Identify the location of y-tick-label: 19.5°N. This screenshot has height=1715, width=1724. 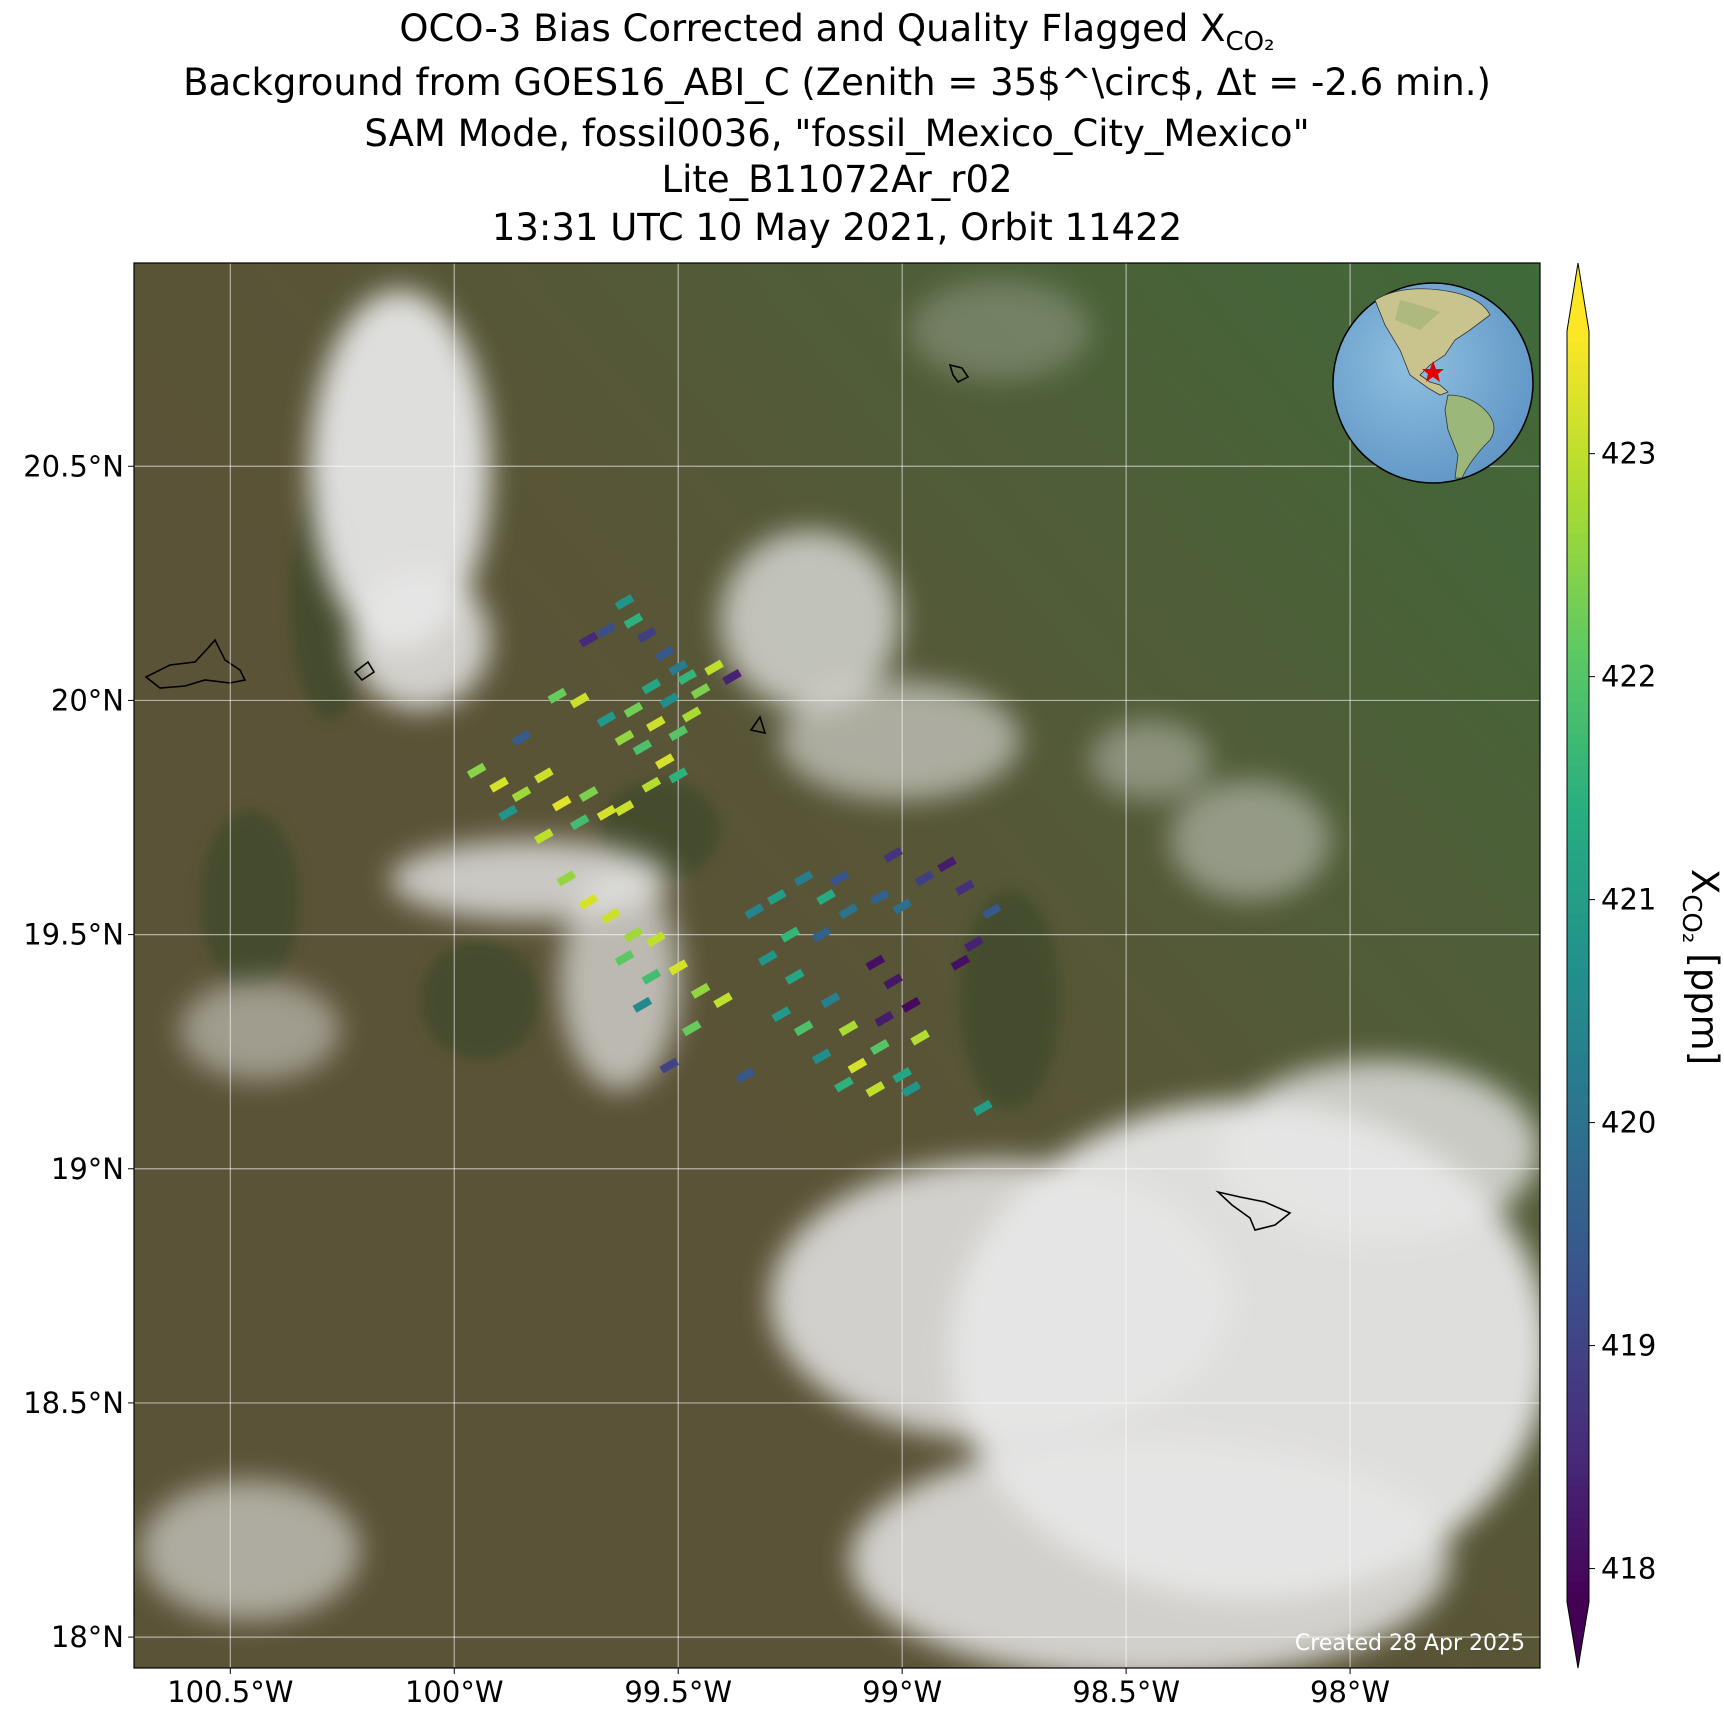
(73, 935).